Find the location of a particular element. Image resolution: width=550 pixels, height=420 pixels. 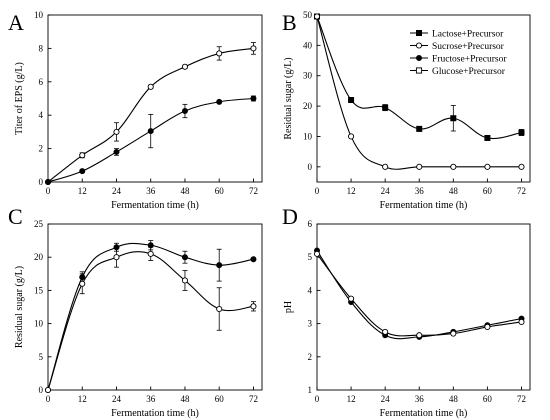

y-tick-label: 40 is located at coordinates (308, 45).